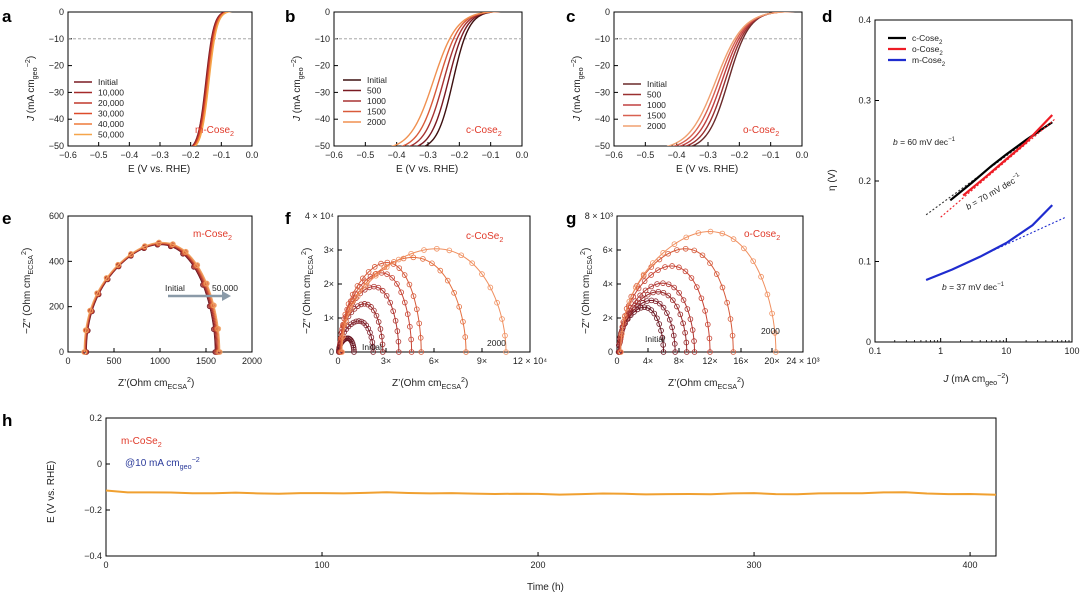  Describe the element at coordinates (762, 235) in the screenshot. I see `sample-annotation: o-Cose2` at that location.